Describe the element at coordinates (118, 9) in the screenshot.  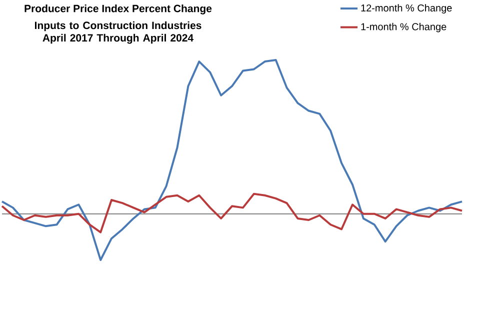
I see `chart-title: Producer Price Index Percent Change` at that location.